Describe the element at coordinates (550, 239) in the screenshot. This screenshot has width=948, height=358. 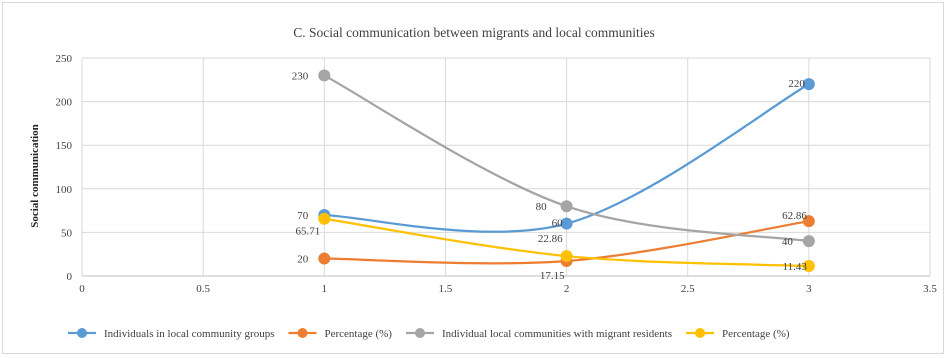
I see `data-label: 22.86` at that location.